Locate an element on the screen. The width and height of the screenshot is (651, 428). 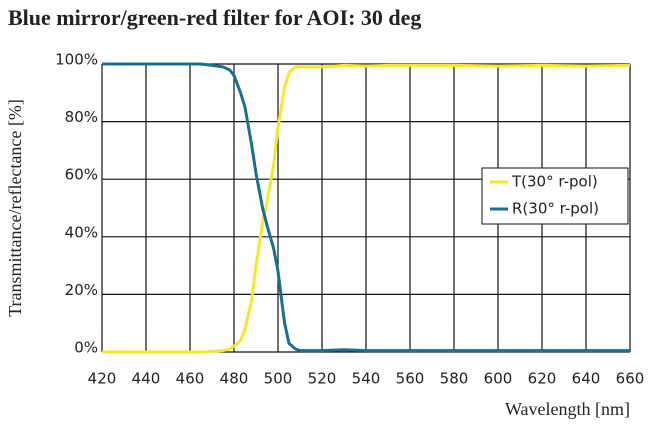
y-axis-label: Transmittance/reflectance [%] is located at coordinates (15, 208).